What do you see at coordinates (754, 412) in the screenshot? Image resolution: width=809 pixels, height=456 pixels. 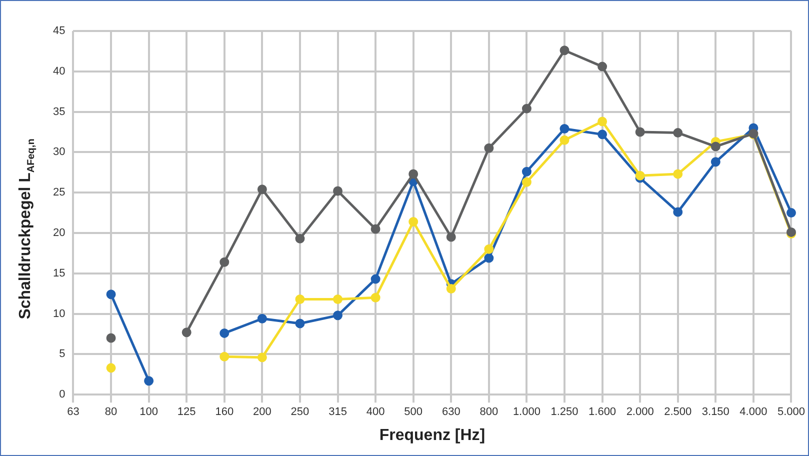 I see `x-tick-label: 4.000` at bounding box center [754, 412].